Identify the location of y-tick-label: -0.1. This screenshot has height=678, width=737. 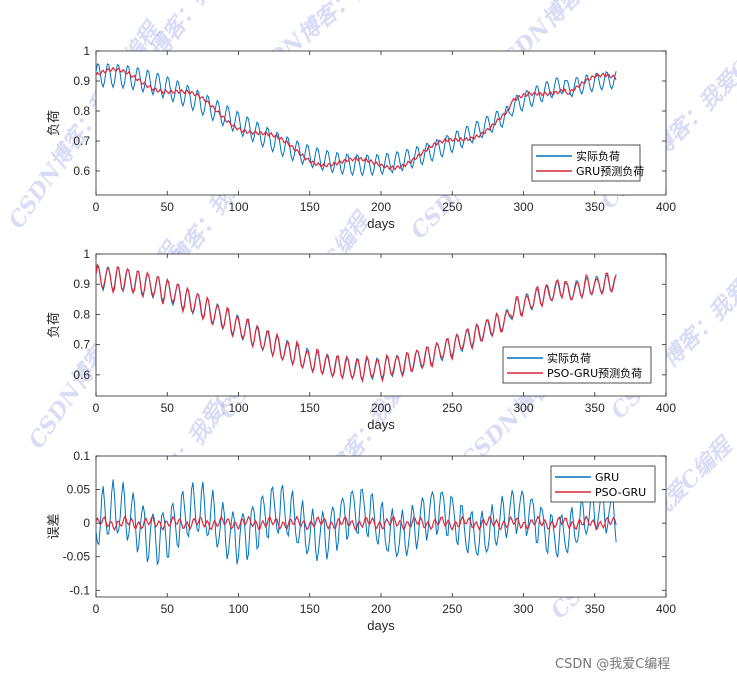
(79, 590).